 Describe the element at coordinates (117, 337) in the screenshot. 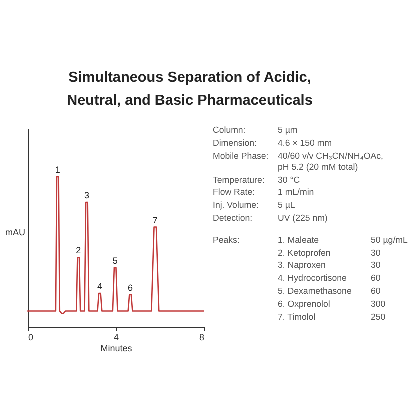

I see `x-tick-label: 4` at that location.